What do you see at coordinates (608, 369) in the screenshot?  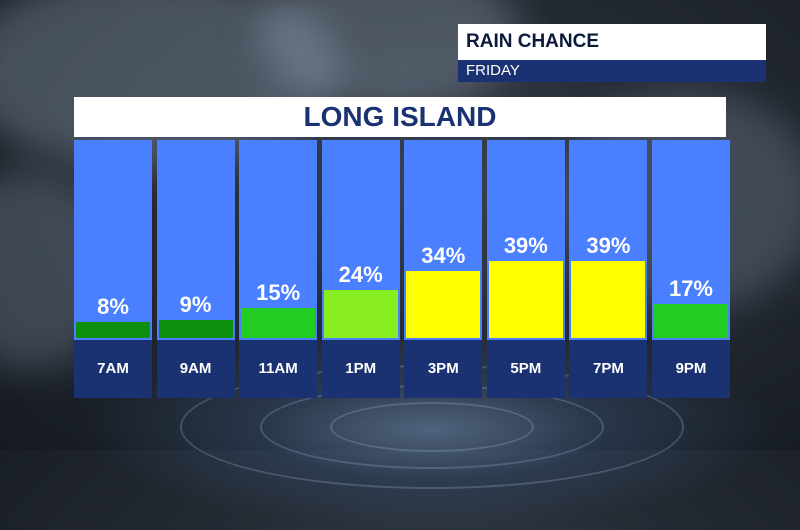 I see `time-label: 7PM` at bounding box center [608, 369].